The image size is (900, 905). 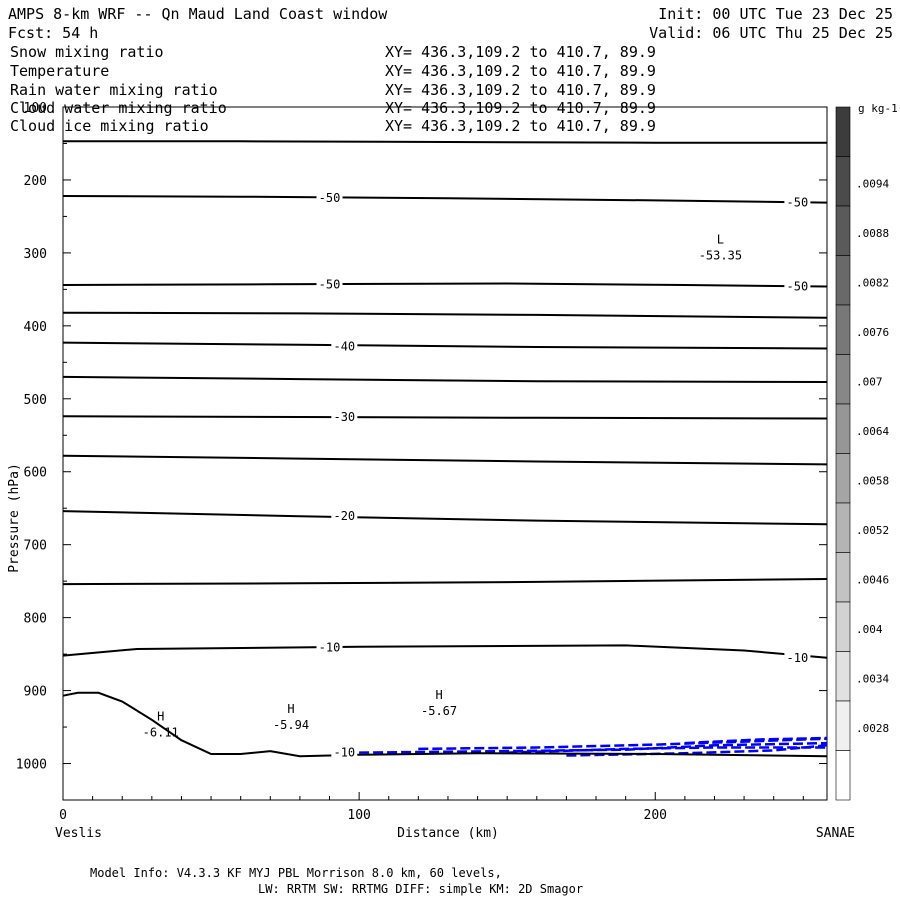 What do you see at coordinates (869, 382) in the screenshot?
I see `colorbar-label: .007` at bounding box center [869, 382].